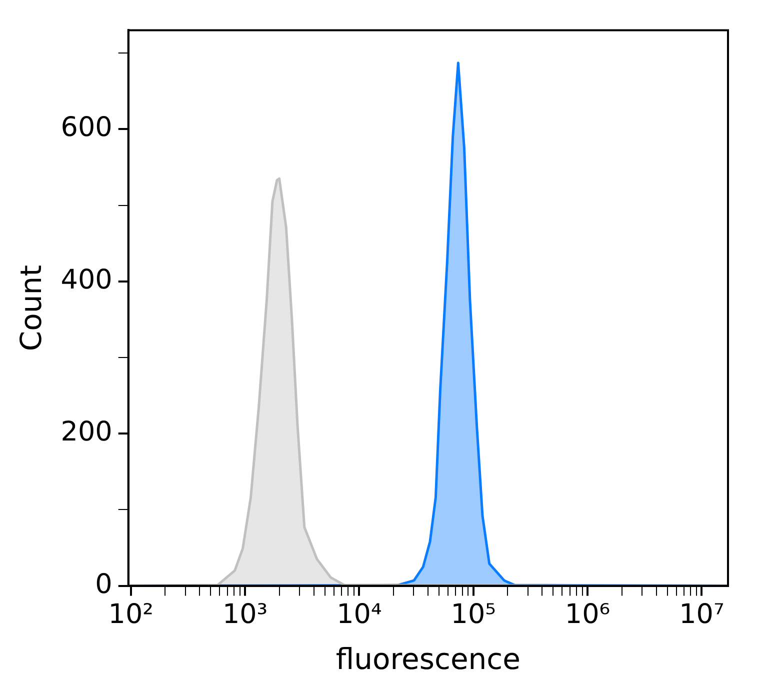 The height and width of the screenshot is (695, 758). What do you see at coordinates (359, 614) in the screenshot?
I see `x-tick-label: 10⁴` at bounding box center [359, 614].